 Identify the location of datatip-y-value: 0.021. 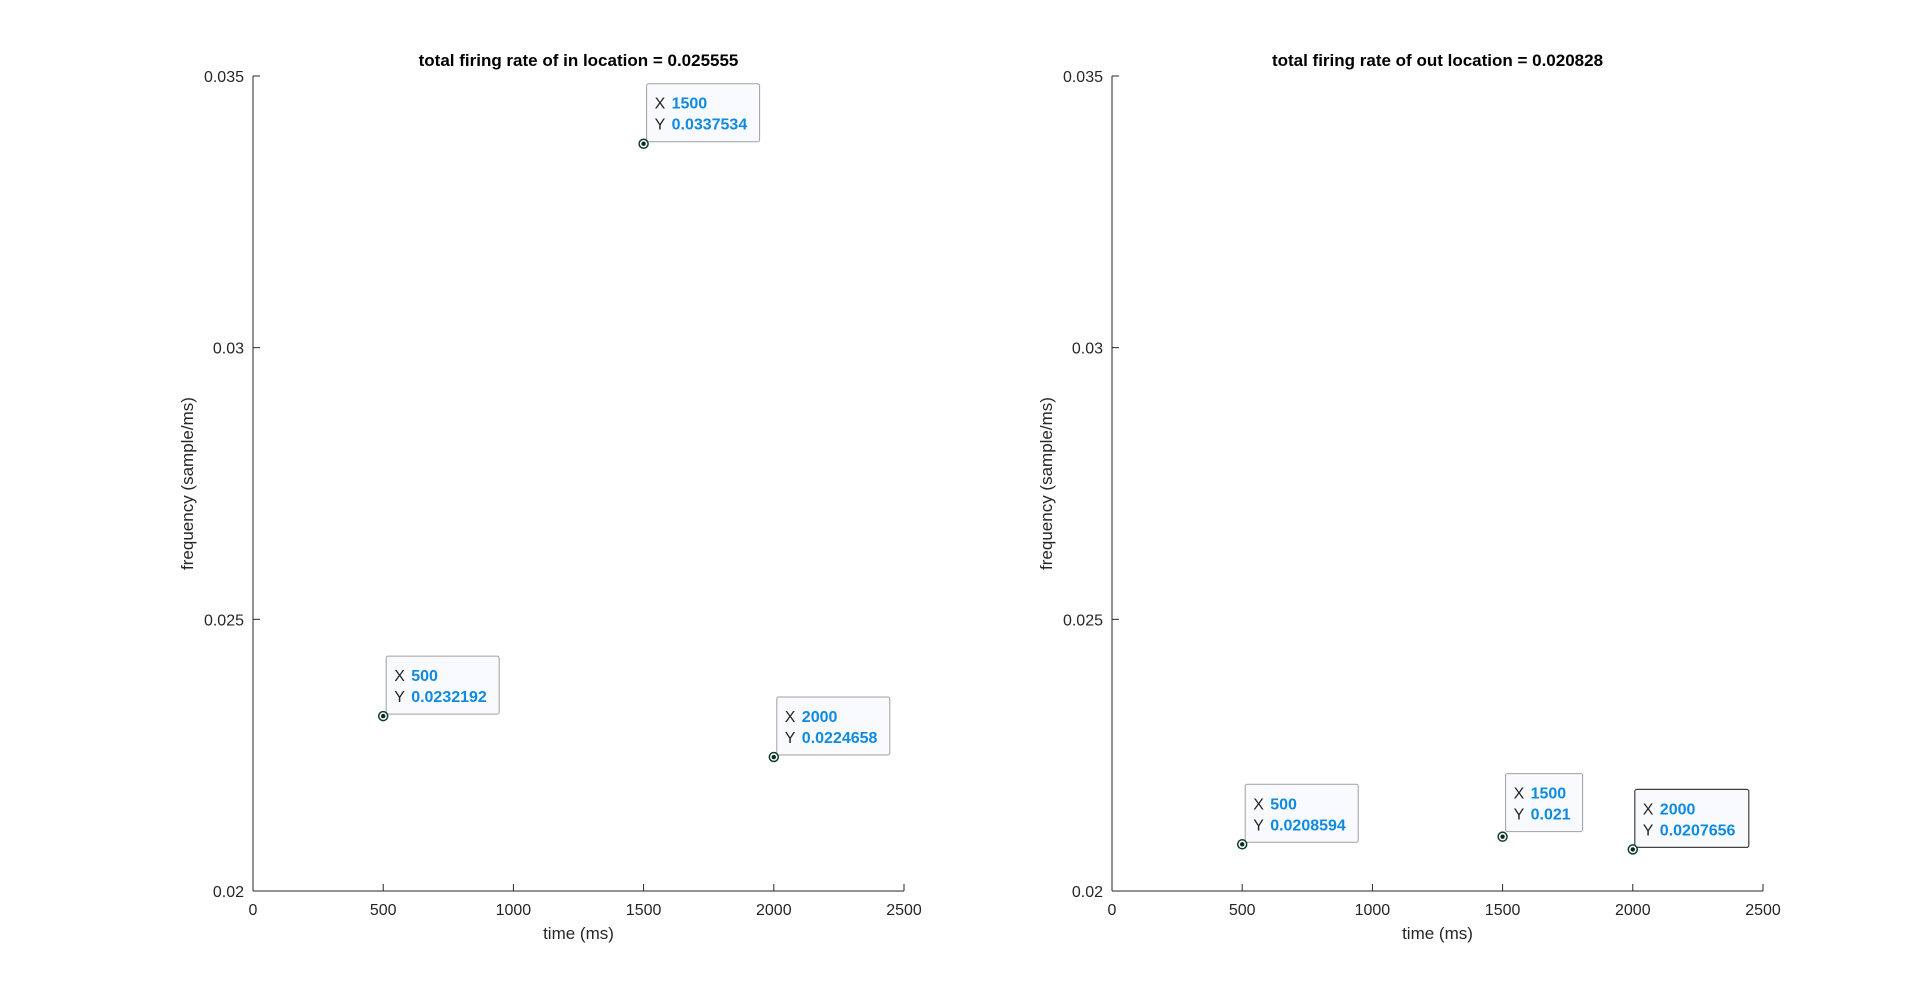
(1551, 815).